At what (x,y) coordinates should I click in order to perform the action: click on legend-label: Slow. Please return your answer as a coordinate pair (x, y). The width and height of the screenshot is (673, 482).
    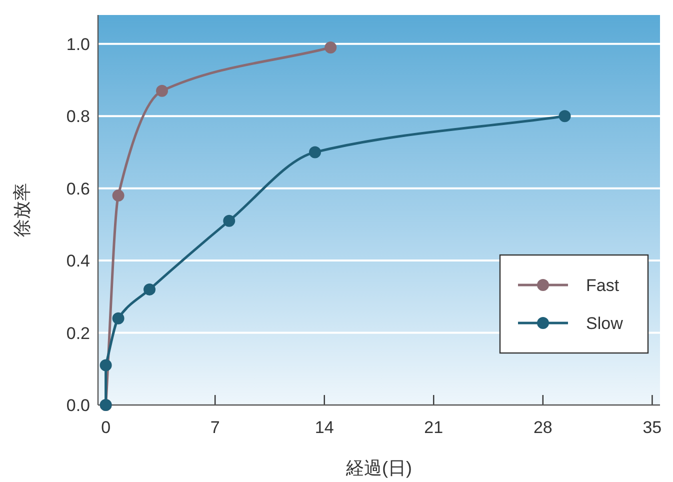
    Looking at the image, I should click on (605, 323).